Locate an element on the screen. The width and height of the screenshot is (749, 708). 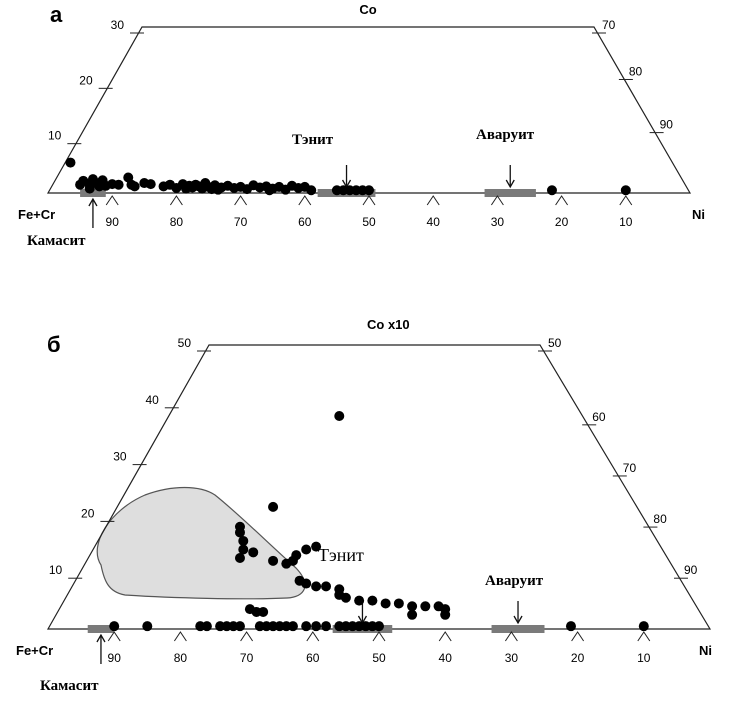
panel-b-label: б is located at coordinates (54, 344).